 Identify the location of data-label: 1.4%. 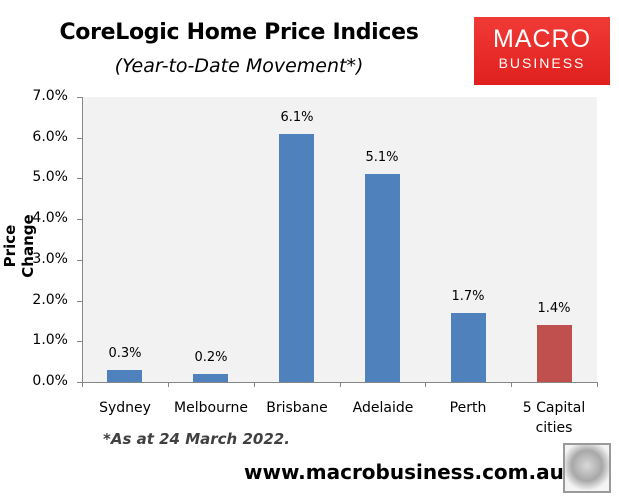
(554, 308).